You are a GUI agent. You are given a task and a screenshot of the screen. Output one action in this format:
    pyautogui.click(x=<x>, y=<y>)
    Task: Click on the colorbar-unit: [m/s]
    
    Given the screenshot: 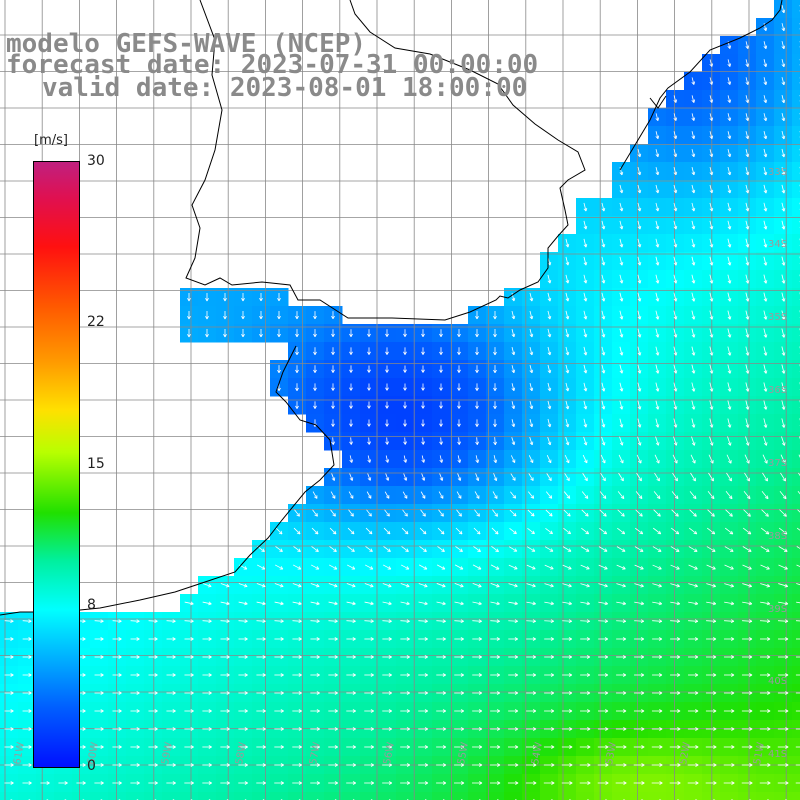 What is the action you would take?
    pyautogui.click(x=51, y=140)
    